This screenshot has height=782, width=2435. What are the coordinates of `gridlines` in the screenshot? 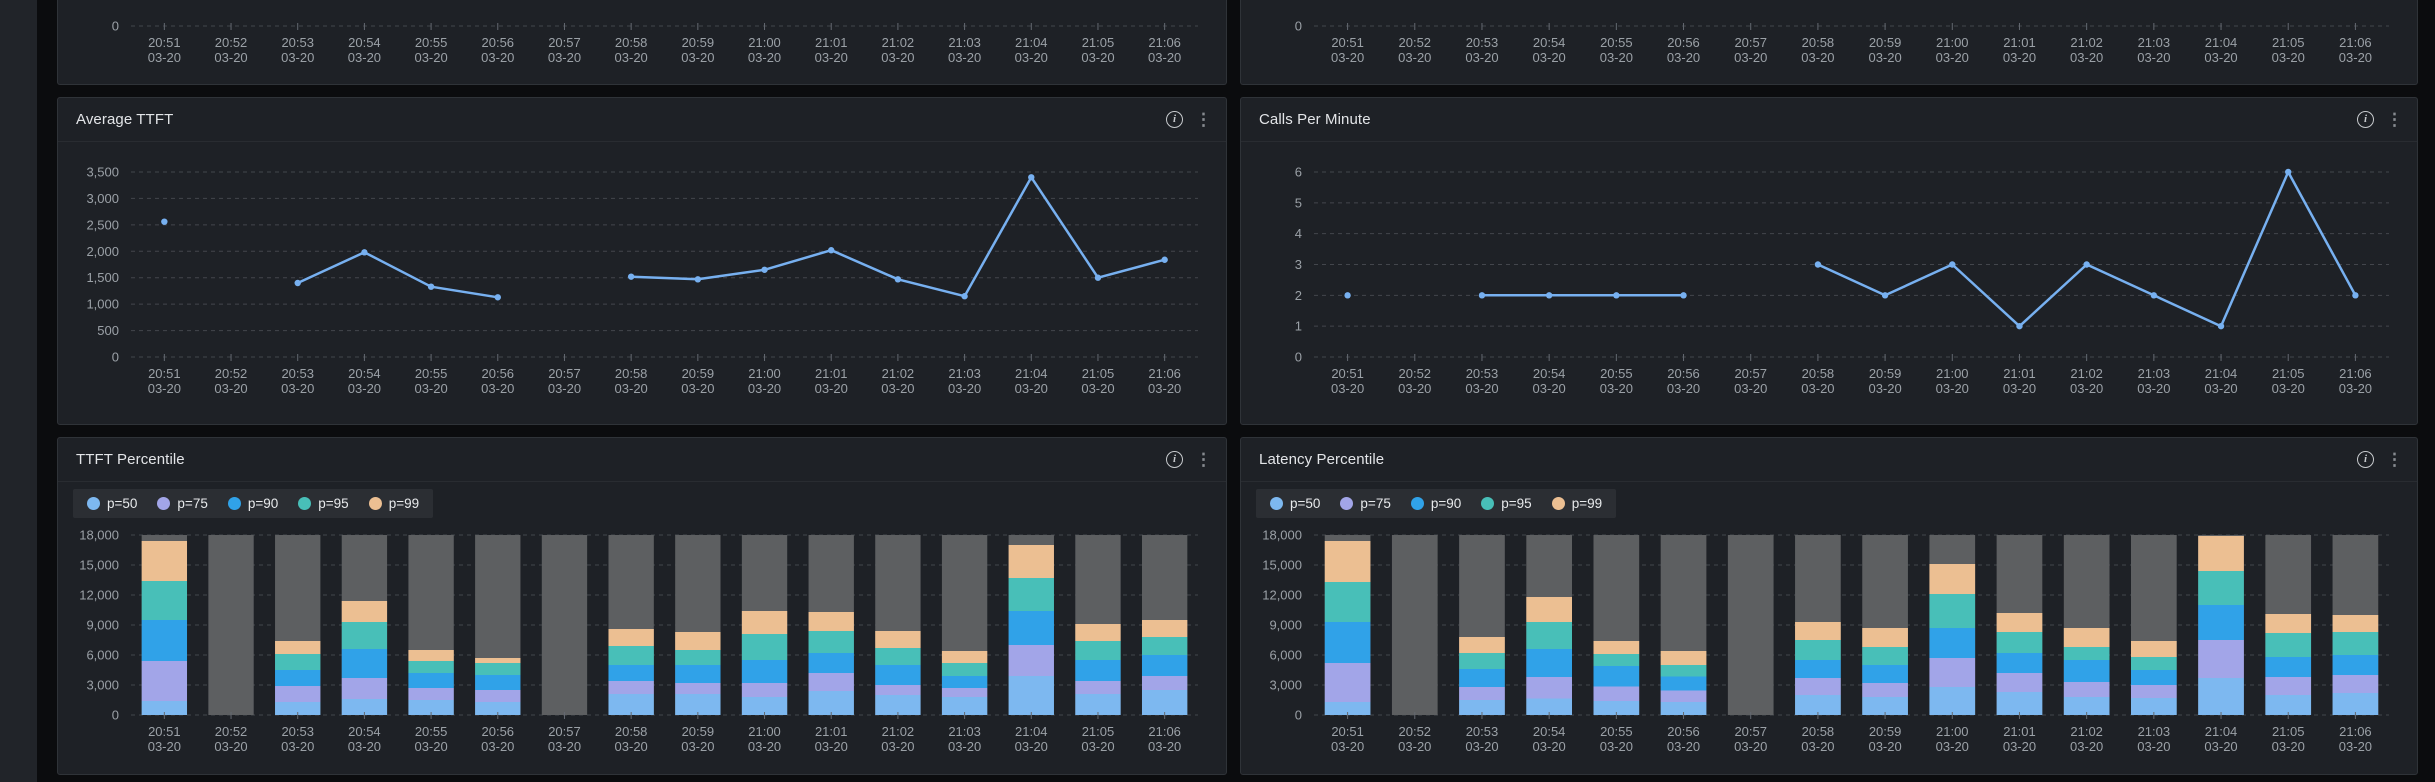 It's located at (664, 264).